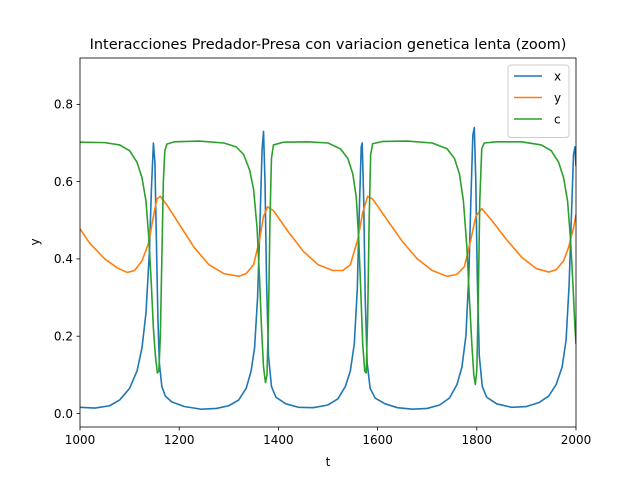 This screenshot has height=480, width=640. I want to click on legend-label-c: c, so click(557, 119).